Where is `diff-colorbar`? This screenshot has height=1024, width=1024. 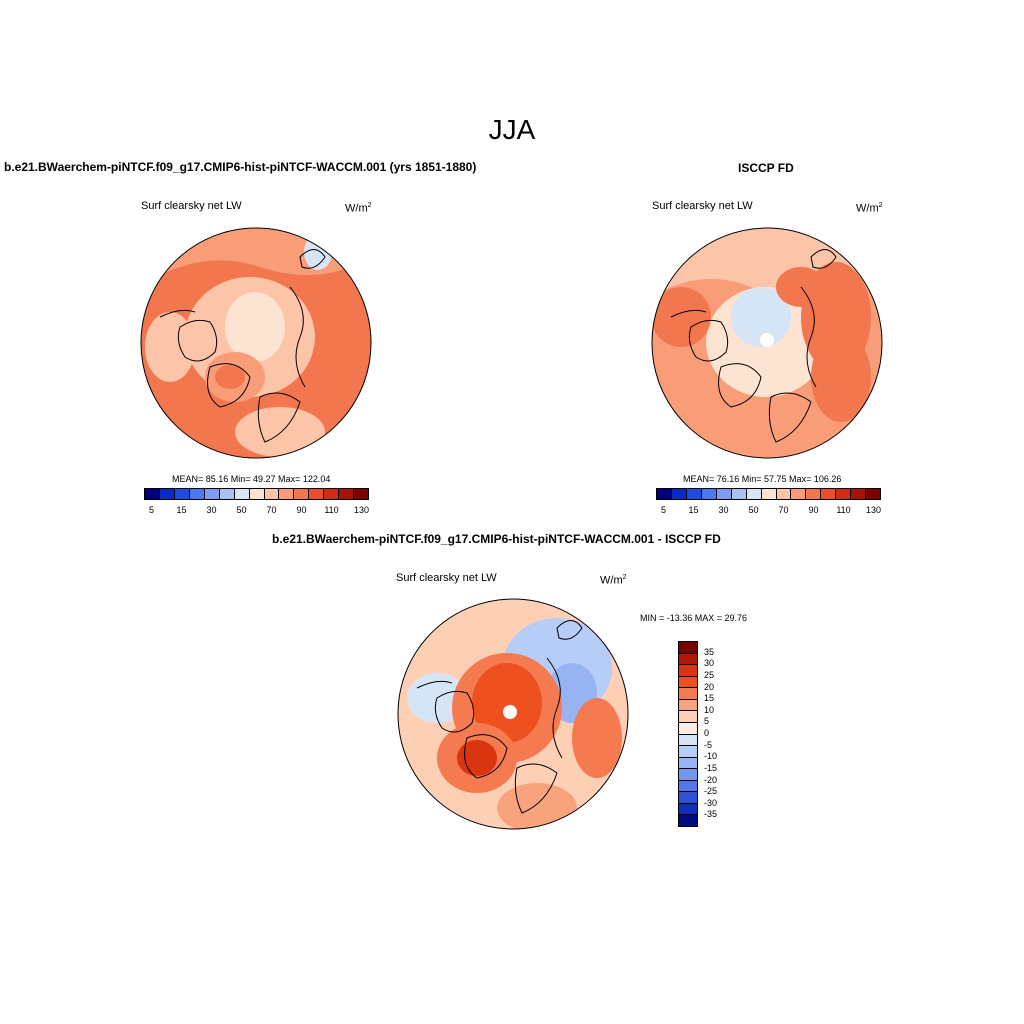 diff-colorbar is located at coordinates (688, 734).